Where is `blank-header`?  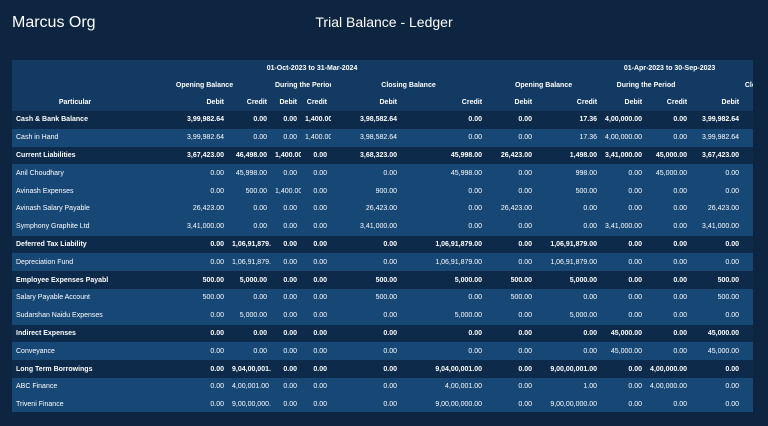
blank-header is located at coordinates (75, 68).